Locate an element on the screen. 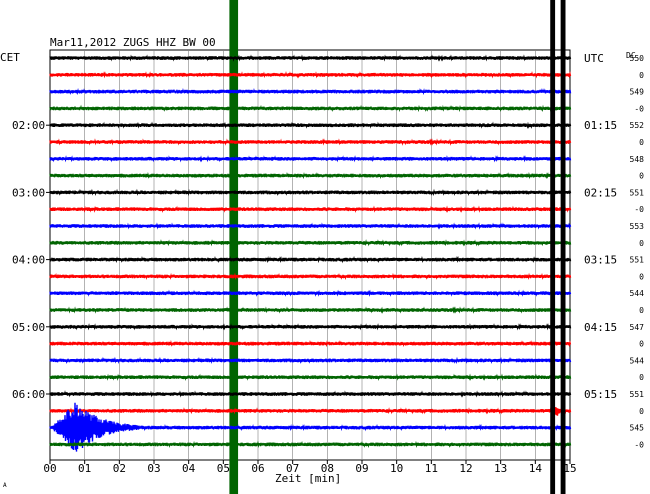 The image size is (650, 494). x-tick-label-07: 07 is located at coordinates (292, 468).